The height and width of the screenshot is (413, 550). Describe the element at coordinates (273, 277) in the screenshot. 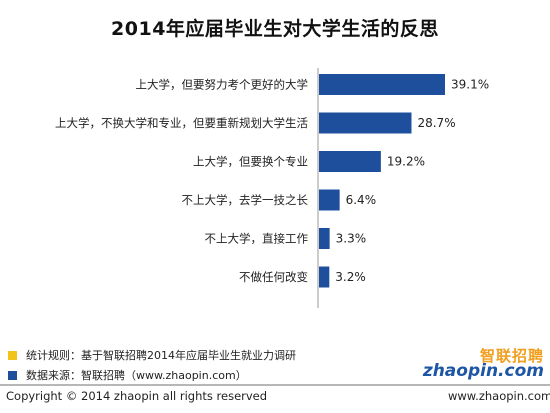

I see `category-label: 不做任何改变` at that location.